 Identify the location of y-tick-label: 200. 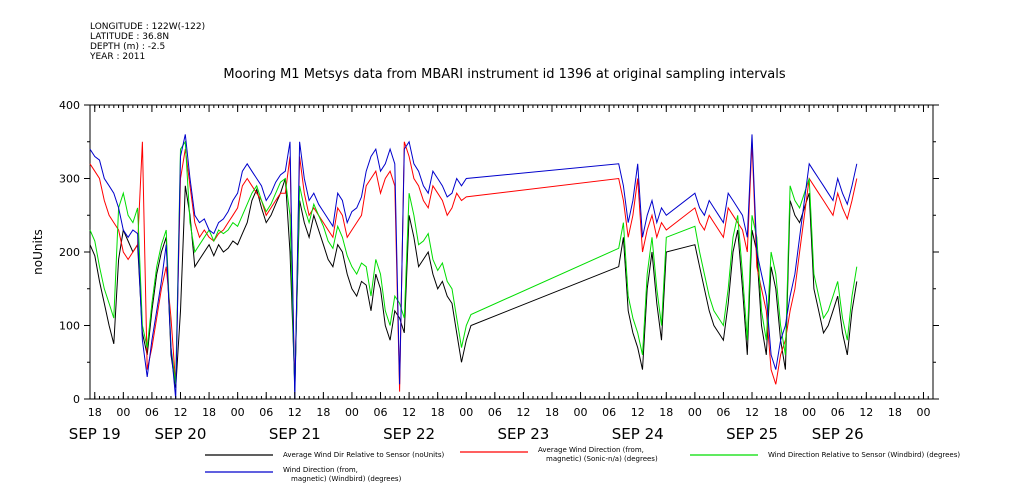
(69, 252).